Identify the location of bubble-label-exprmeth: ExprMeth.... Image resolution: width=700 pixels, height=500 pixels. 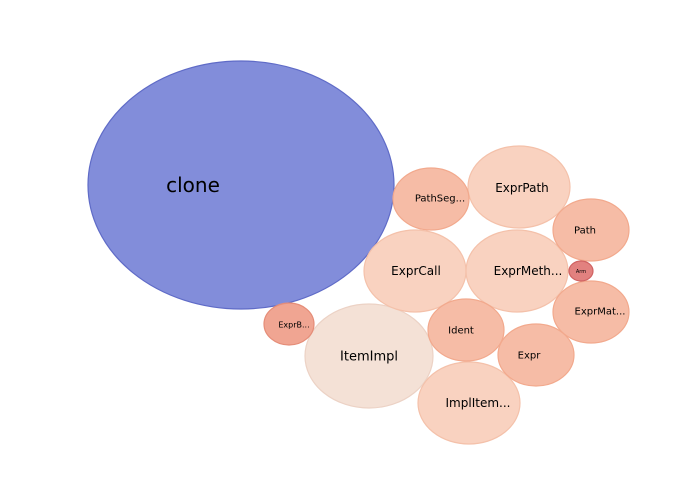
(528, 271).